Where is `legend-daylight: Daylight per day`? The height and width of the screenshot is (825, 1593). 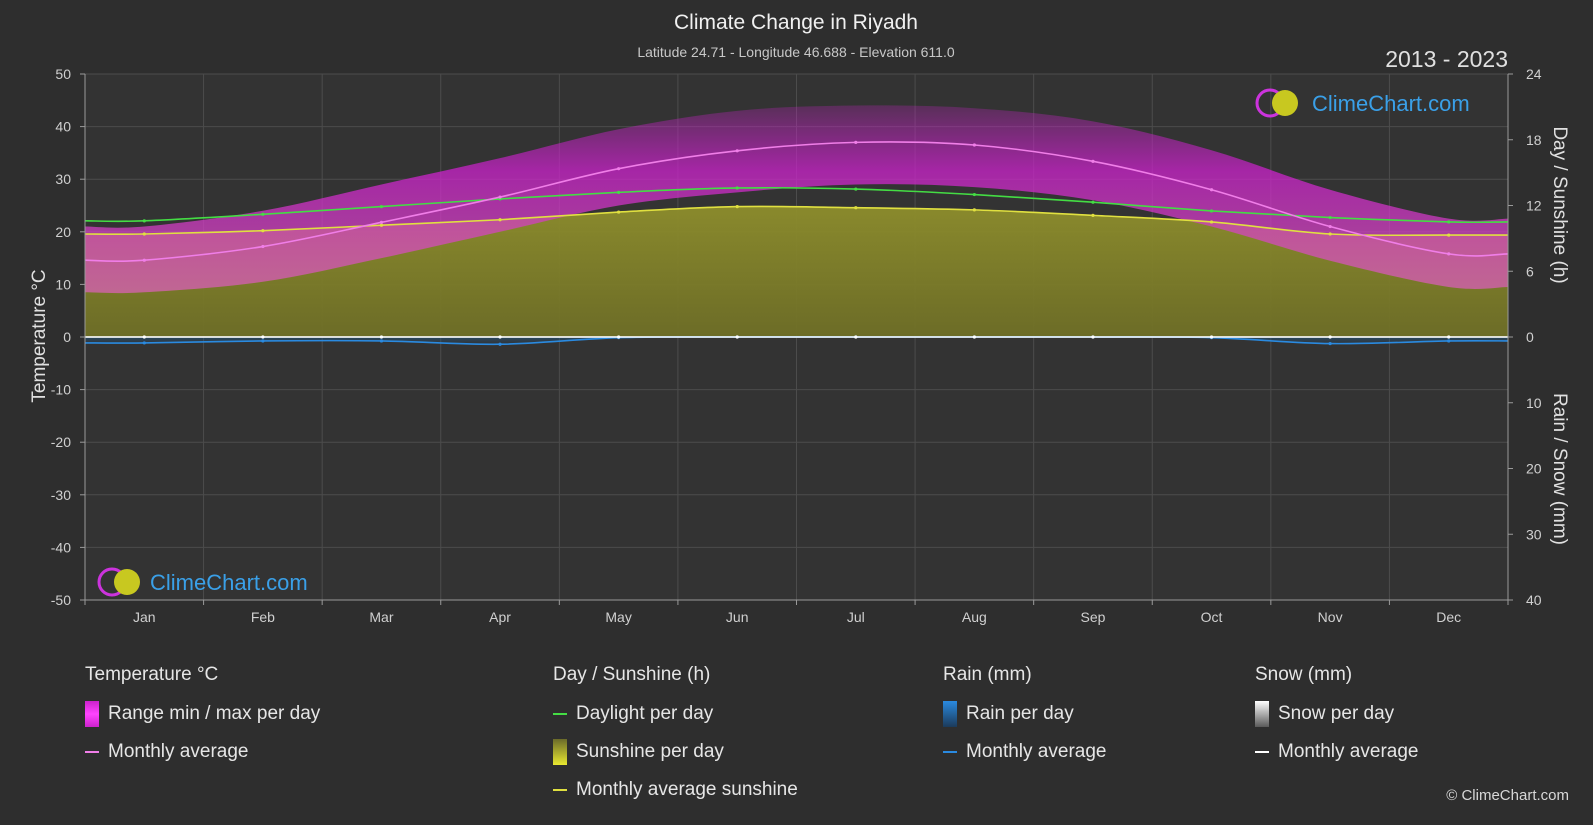 legend-daylight: Daylight per day is located at coordinates (675, 714).